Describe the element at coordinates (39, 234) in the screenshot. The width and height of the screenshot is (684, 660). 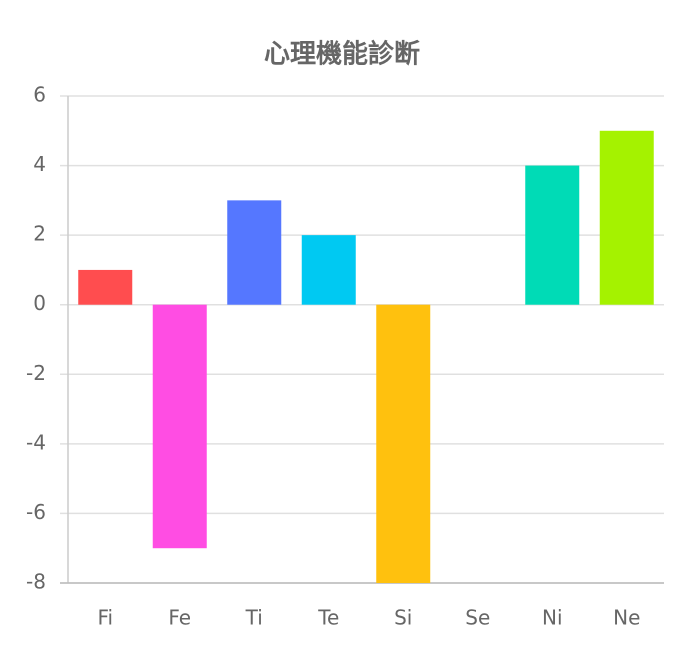
I see `y-tick-label: 2` at that location.